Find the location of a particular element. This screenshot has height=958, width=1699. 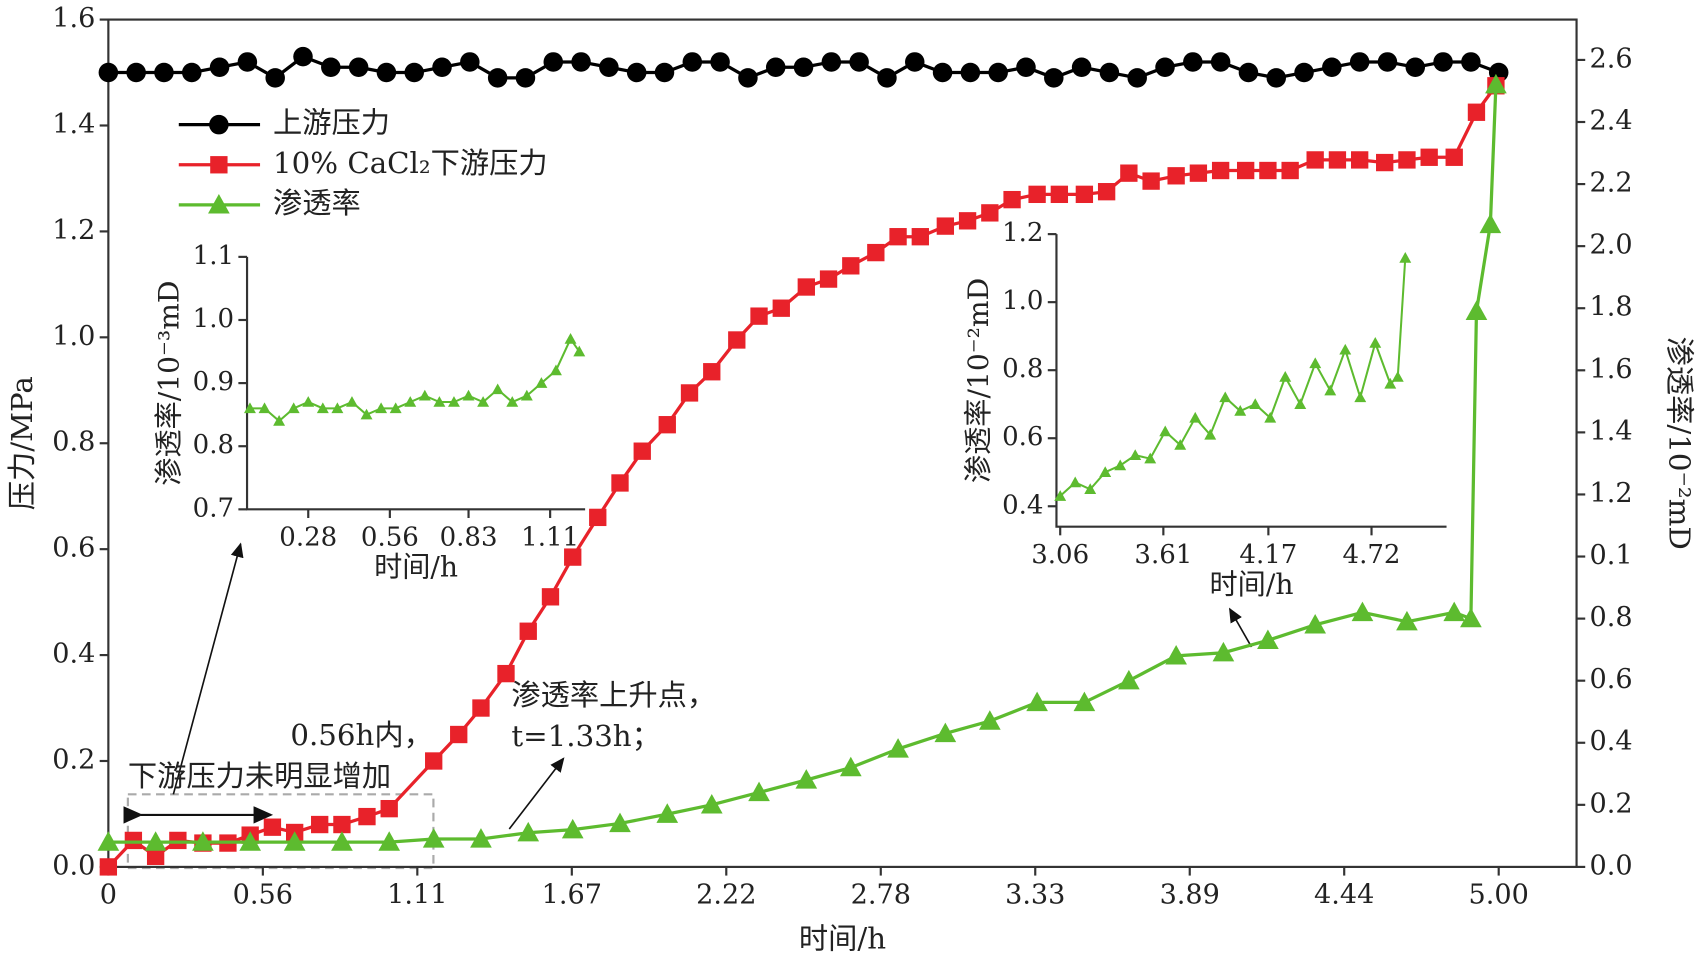

y-tick-label: 0.7 is located at coordinates (213, 508).